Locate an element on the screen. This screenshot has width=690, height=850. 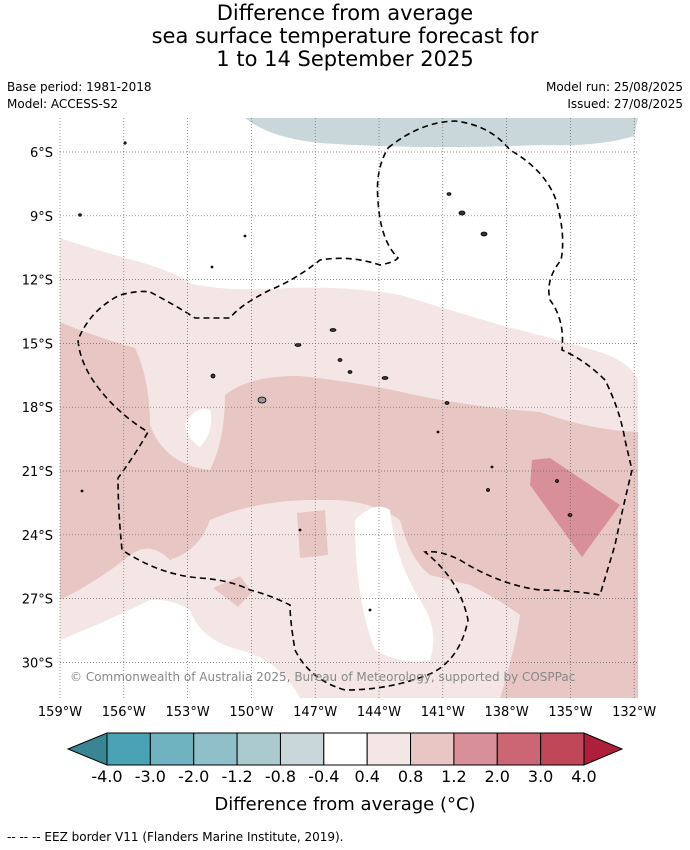
colorbar-tick-label: -0.4 is located at coordinates (323, 776).